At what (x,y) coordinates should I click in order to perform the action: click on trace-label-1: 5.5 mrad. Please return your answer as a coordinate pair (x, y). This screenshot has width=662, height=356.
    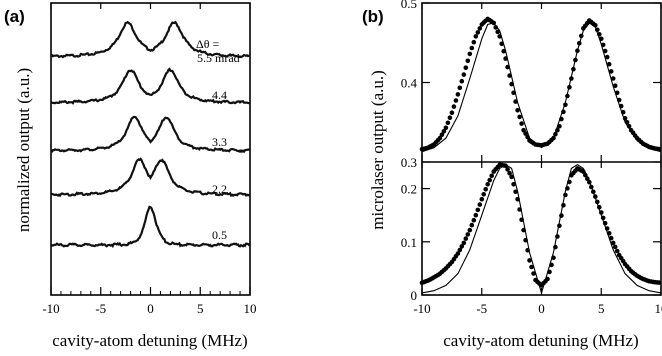
    Looking at the image, I should click on (218, 58).